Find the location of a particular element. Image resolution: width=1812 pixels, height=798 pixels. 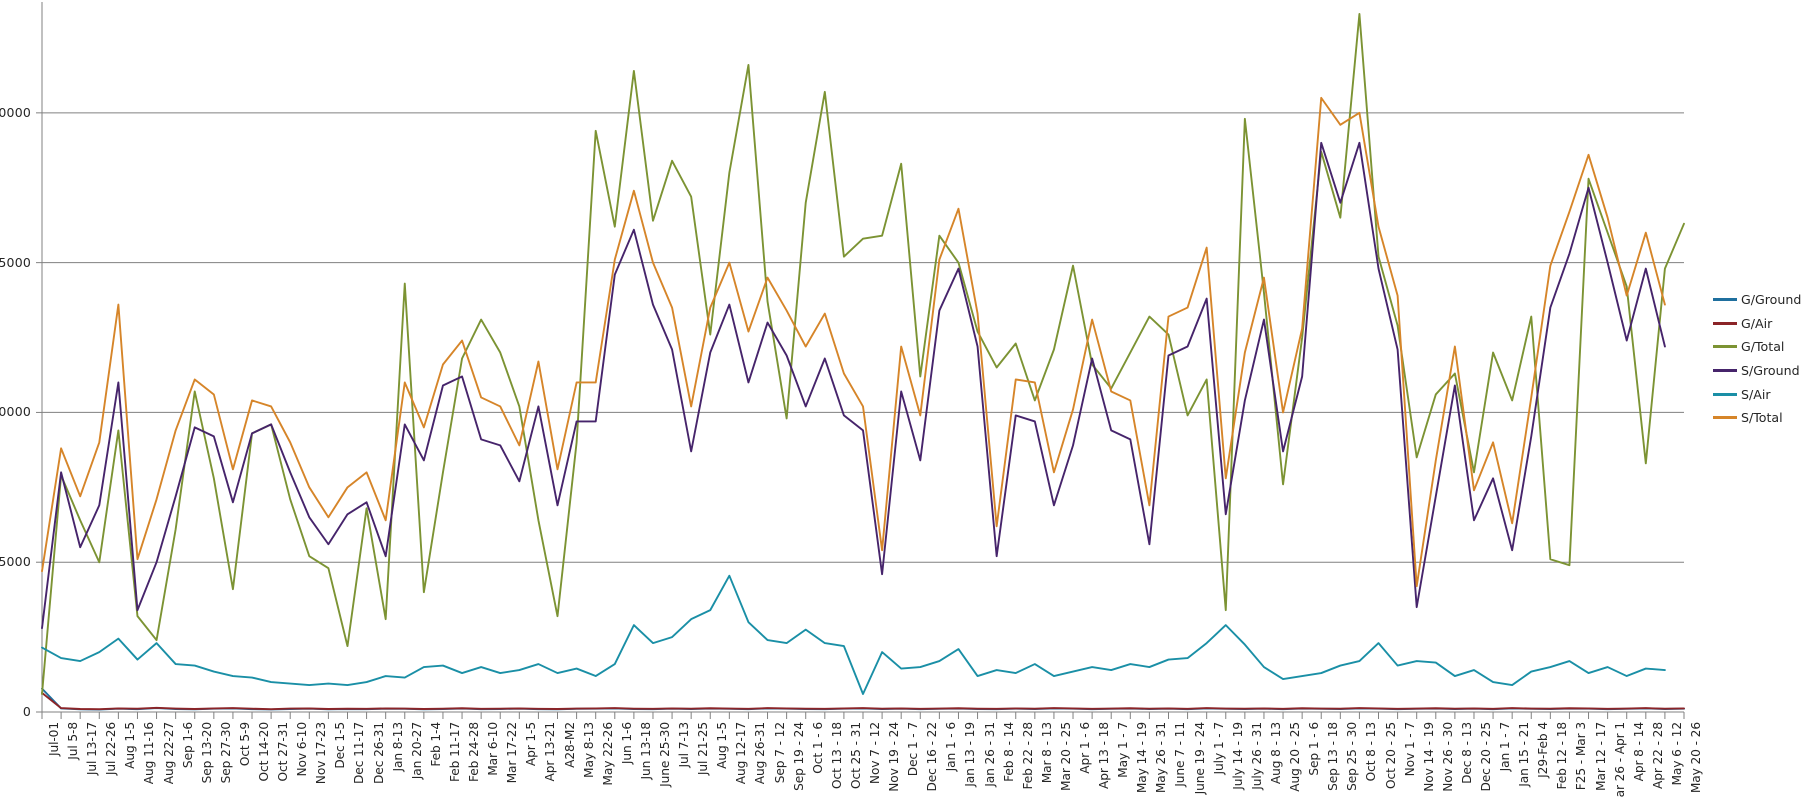

series-line-s-air is located at coordinates (853, 634).